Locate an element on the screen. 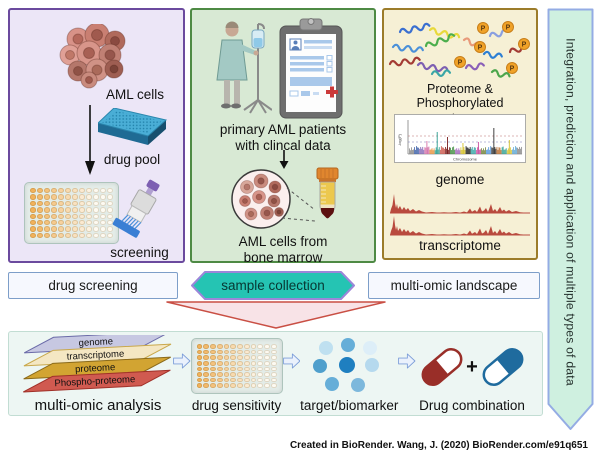 This screenshot has height=463, width=600. stack-layer-label: genome is located at coordinates (95, 342).